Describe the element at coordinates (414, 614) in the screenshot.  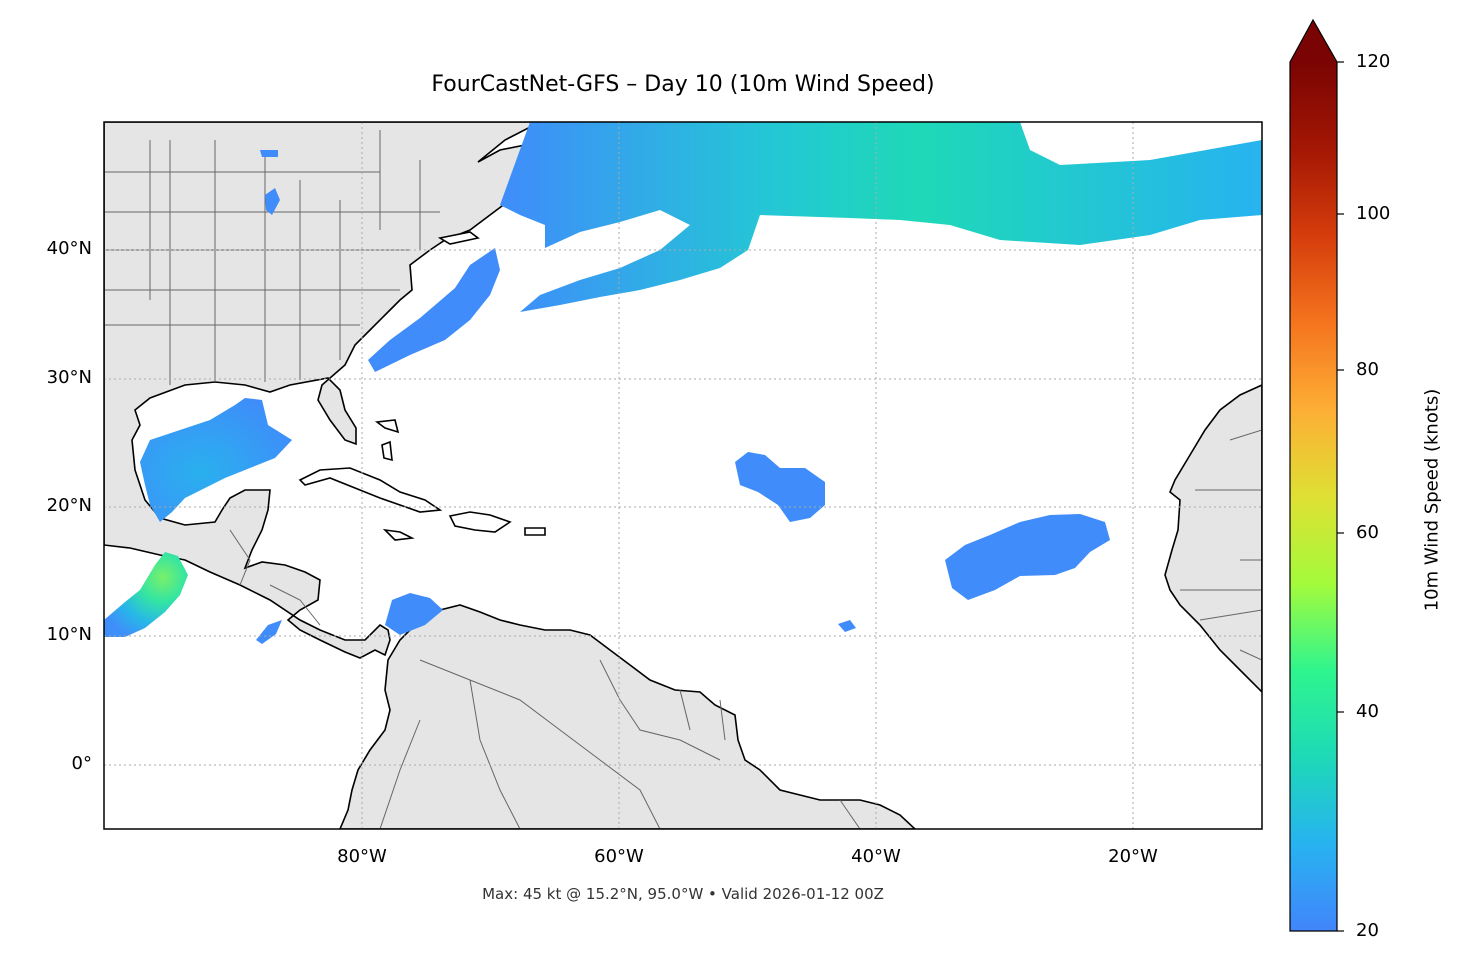
I see `wind-area-southern-caribbean` at that location.